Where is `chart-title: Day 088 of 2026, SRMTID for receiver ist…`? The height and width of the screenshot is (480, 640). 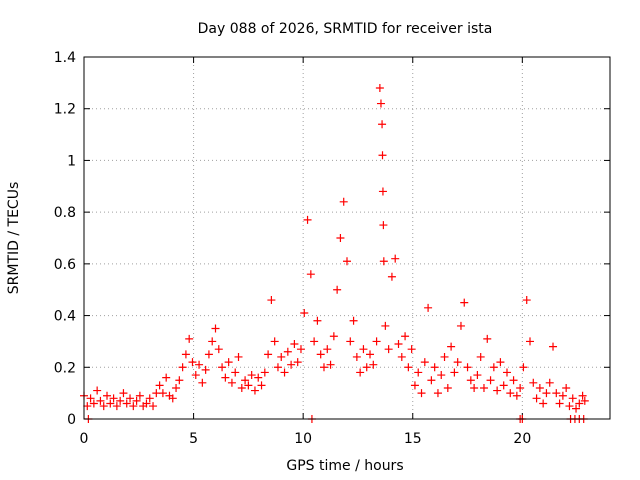 chart-title: Day 088 of 2026, SRMTID for receiver ist… is located at coordinates (345, 29).